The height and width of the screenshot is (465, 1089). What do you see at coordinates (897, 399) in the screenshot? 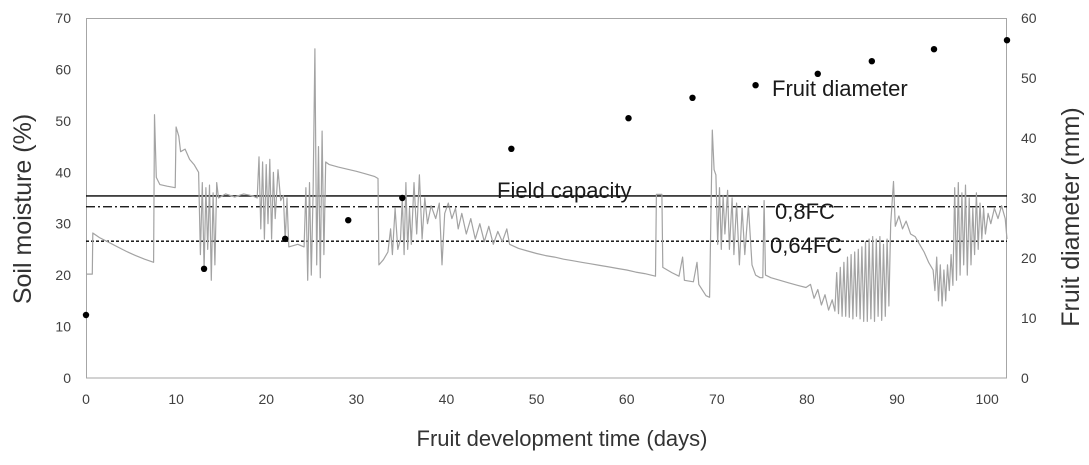
I see `x-tick-label: 90` at bounding box center [897, 399].